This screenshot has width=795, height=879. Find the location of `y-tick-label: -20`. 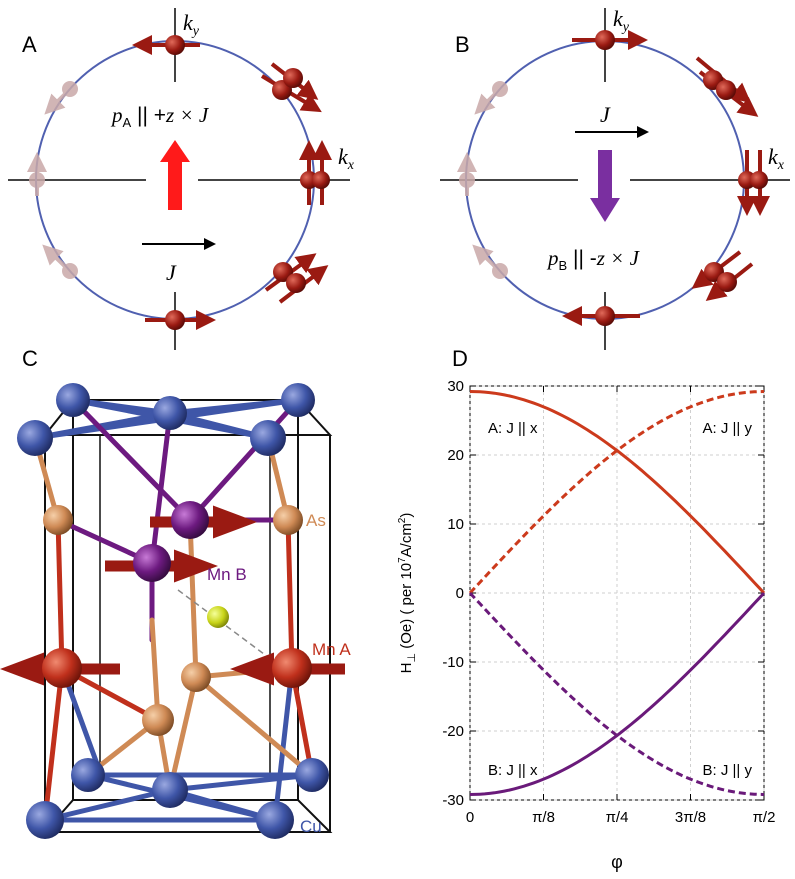

y-tick-label: -20 is located at coordinates (453, 731).